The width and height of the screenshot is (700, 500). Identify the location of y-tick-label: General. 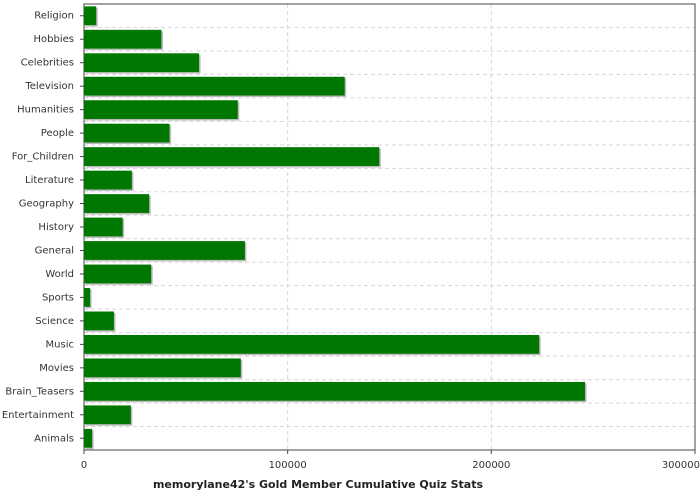
(54, 250).